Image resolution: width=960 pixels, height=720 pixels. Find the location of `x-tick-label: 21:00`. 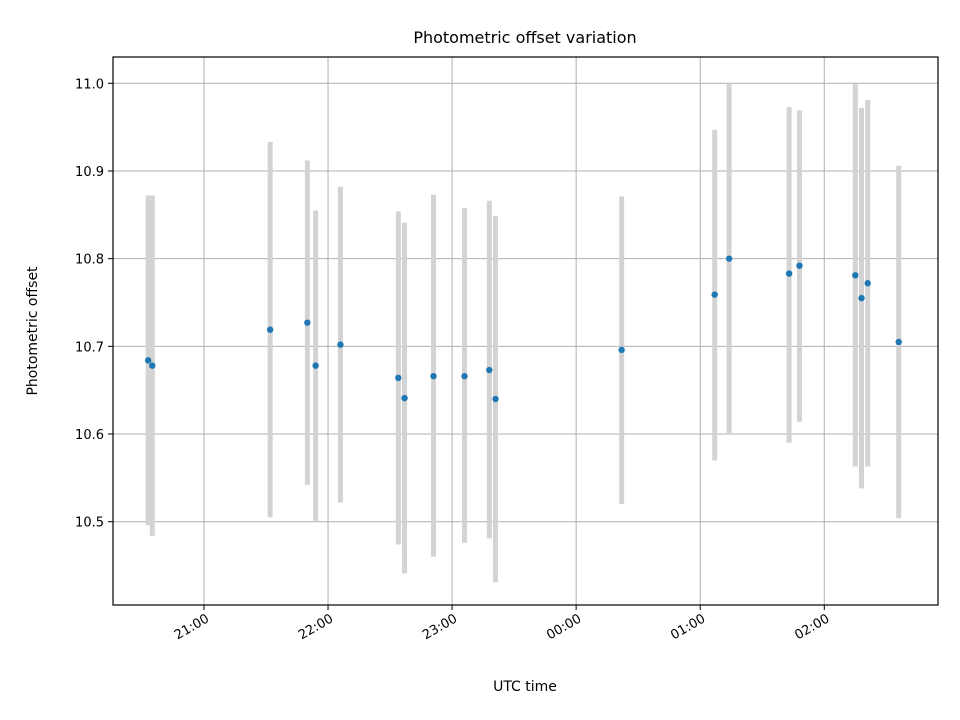

x-tick-label: 21:00 is located at coordinates (192, 627).